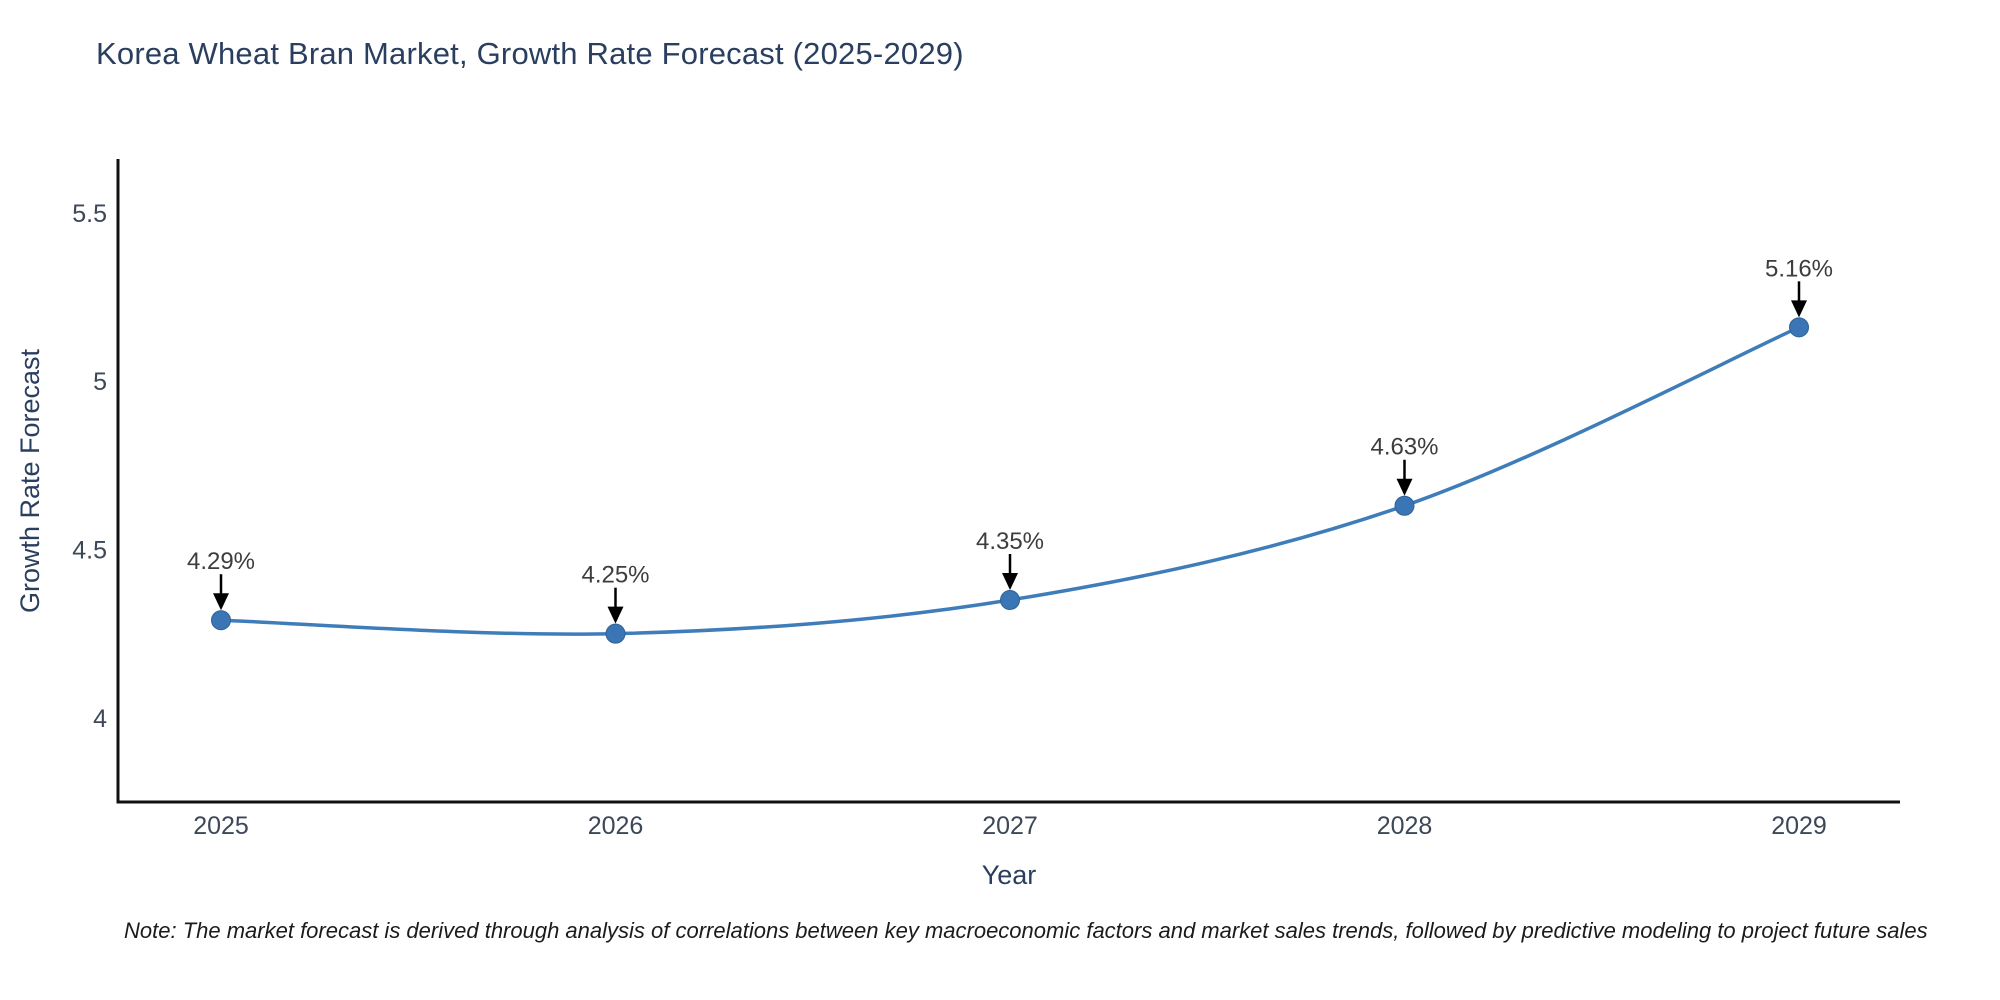 The image size is (2000, 1000). Describe the element at coordinates (1799, 826) in the screenshot. I see `x-tick-label: 2029` at that location.